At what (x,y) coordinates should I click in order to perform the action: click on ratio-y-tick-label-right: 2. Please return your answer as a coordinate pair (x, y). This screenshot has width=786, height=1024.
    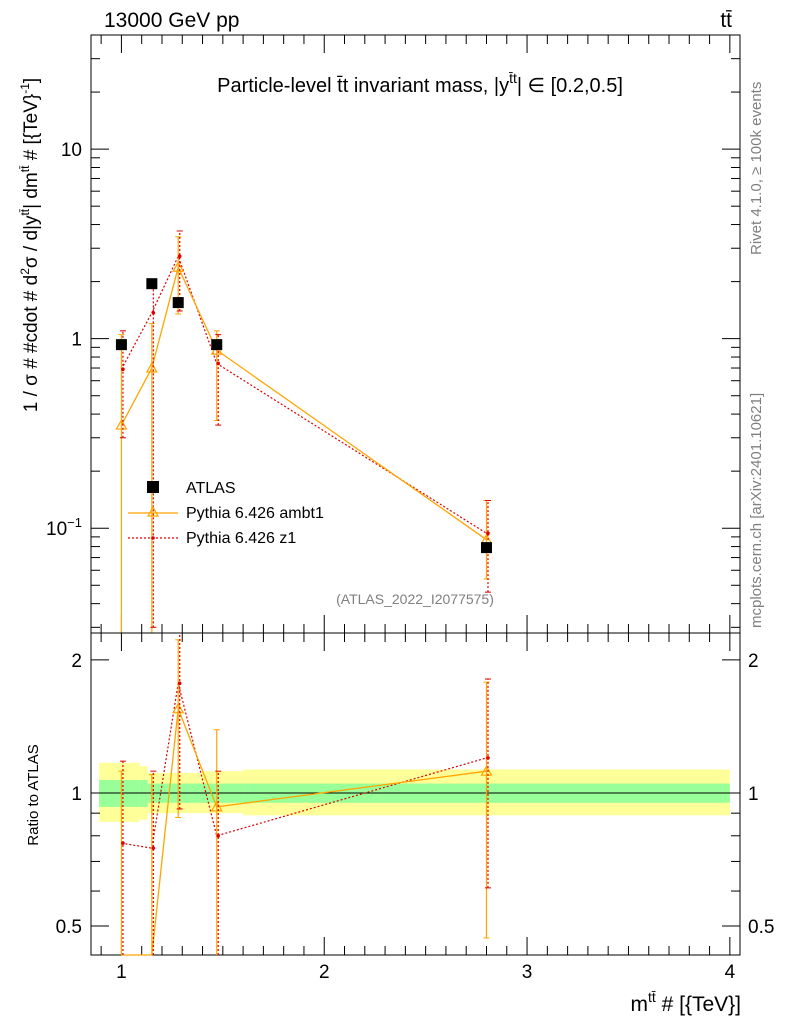
    Looking at the image, I should click on (753, 661).